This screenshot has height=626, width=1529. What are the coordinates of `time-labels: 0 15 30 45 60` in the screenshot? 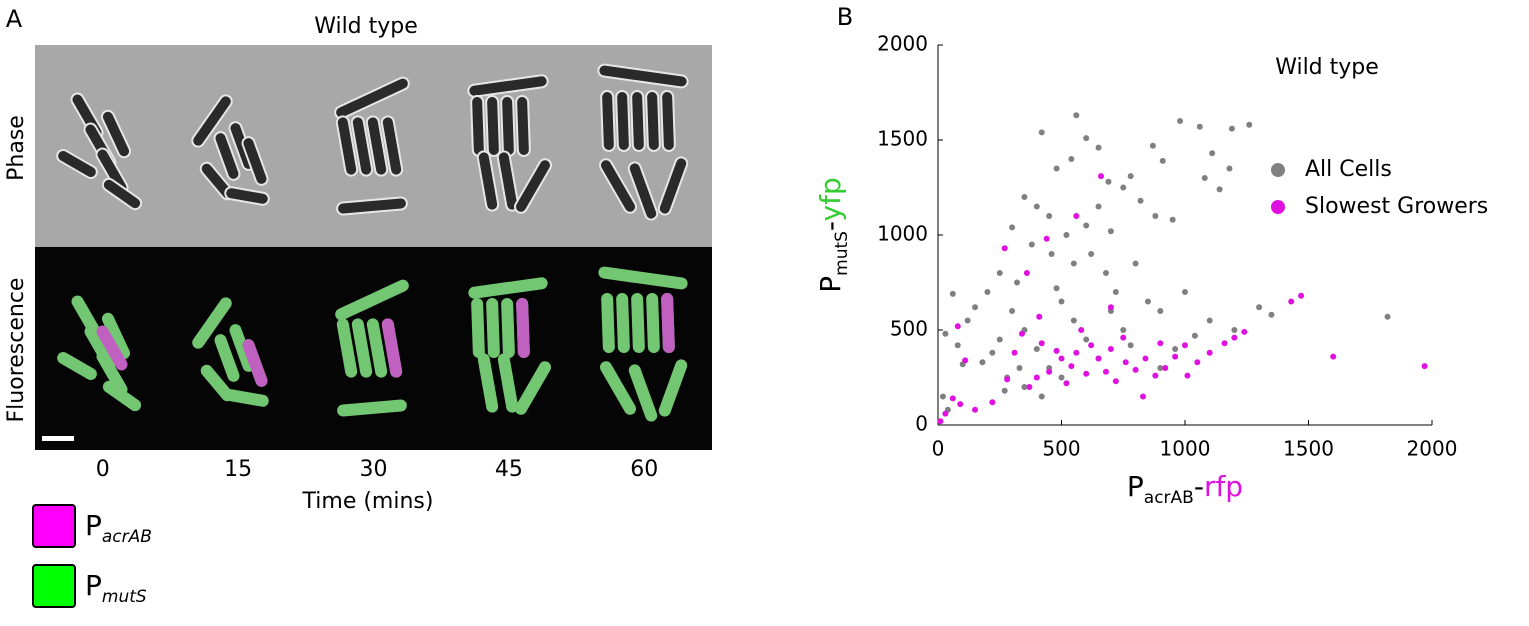 It's located at (377, 469).